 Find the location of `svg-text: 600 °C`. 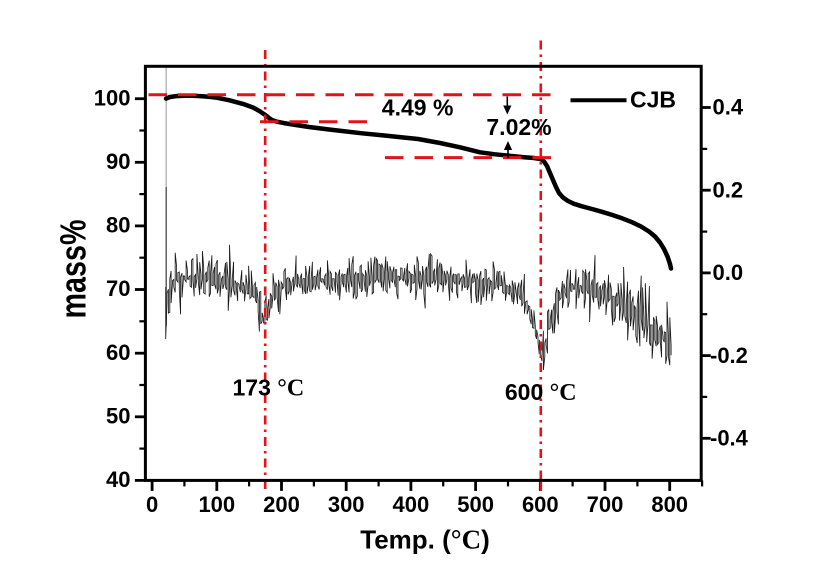

svg-text: 600 °C is located at coordinates (541, 392).